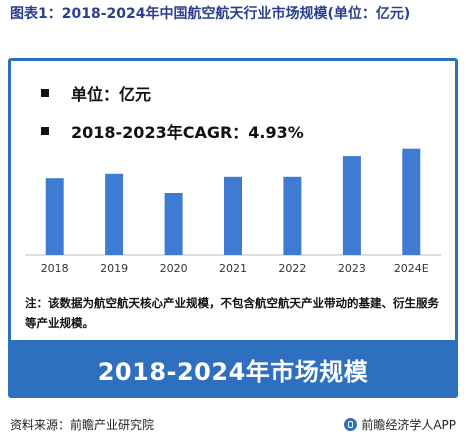  Describe the element at coordinates (233, 215) in the screenshot. I see `bar-2021` at that location.